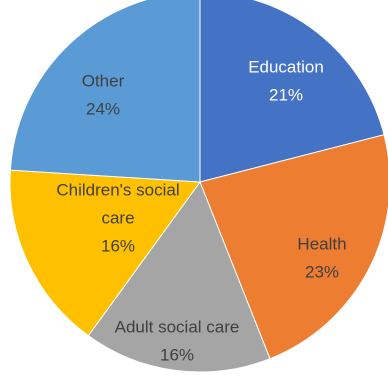  I want to click on slice-name-label: care, so click(117, 217).